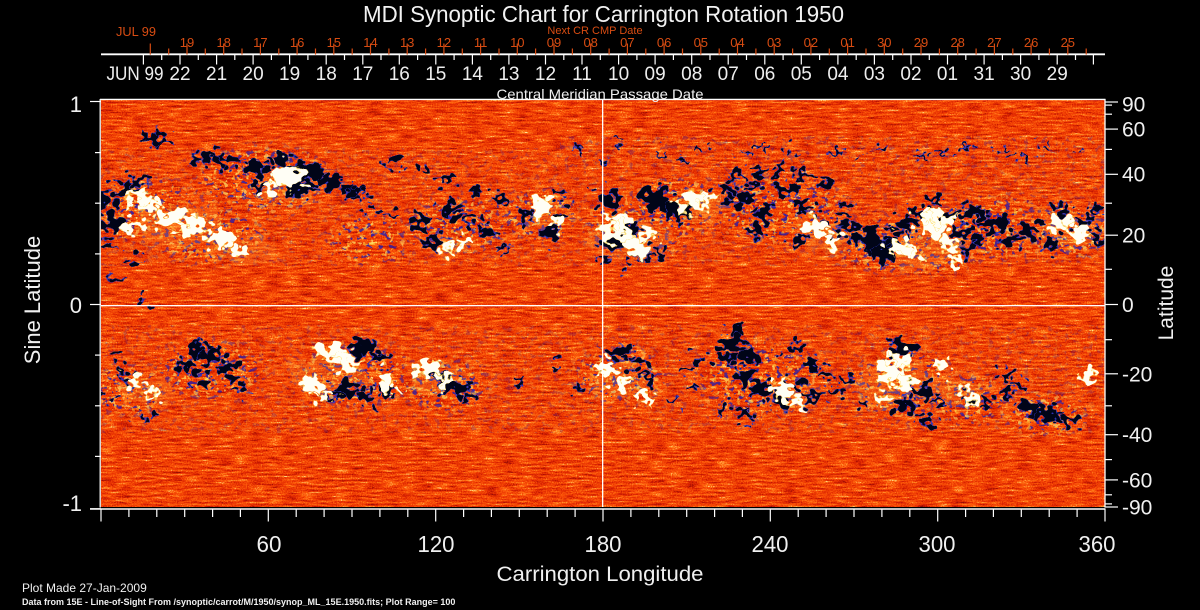 The width and height of the screenshot is (1200, 610). What do you see at coordinates (1137, 375) in the screenshot?
I see `svg-text: -20` at bounding box center [1137, 375].